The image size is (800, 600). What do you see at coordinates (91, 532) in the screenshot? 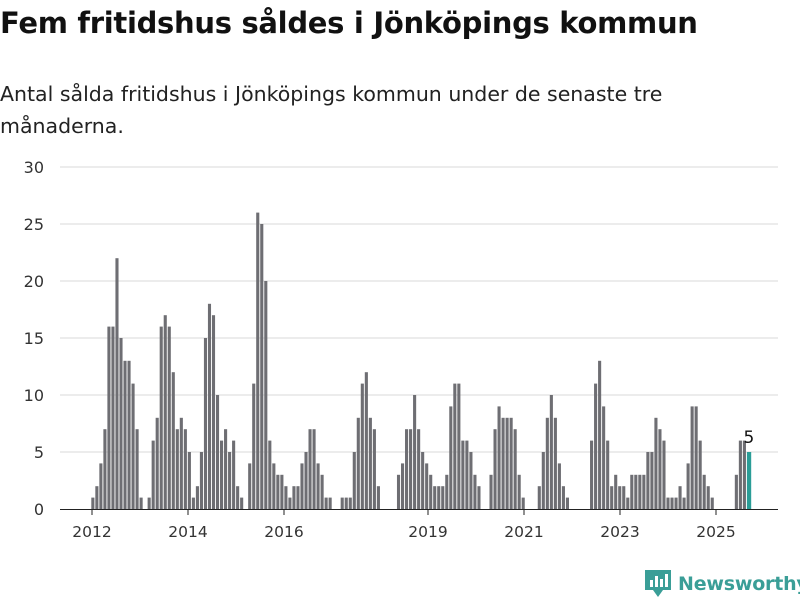
I see `x-tick-label: 2012` at bounding box center [91, 532].